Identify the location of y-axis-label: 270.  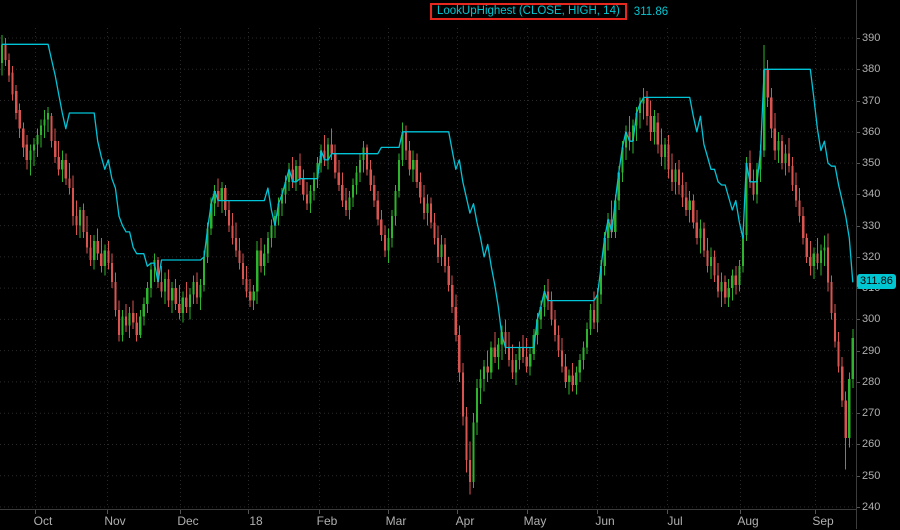
(871, 413).